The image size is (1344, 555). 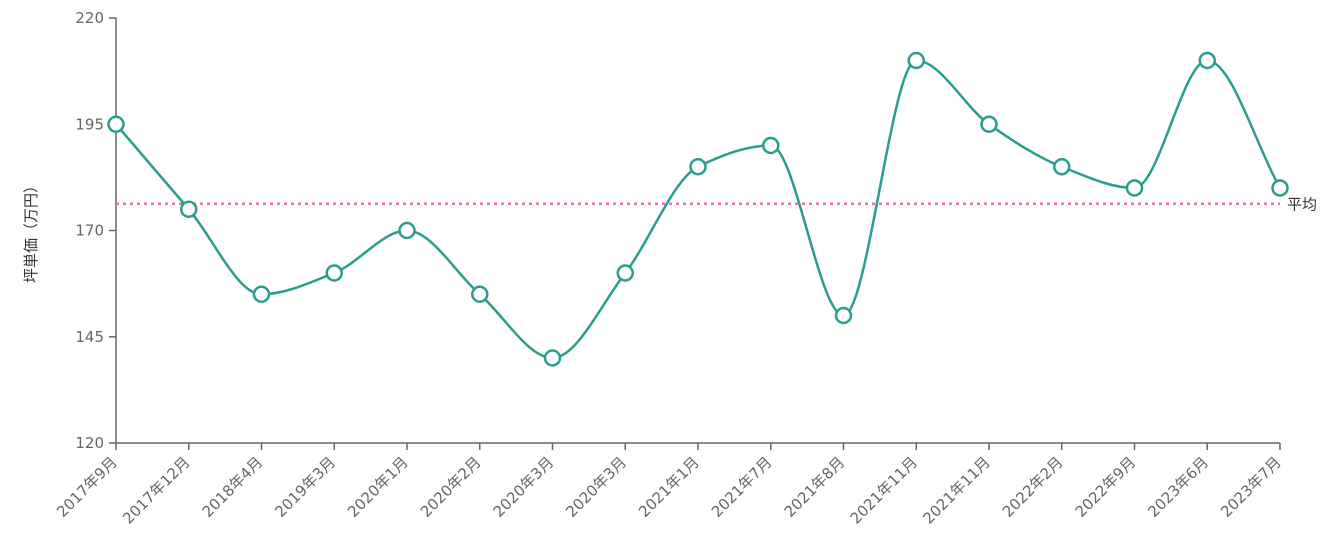 What do you see at coordinates (89, 443) in the screenshot?
I see `y-tick-label: 120` at bounding box center [89, 443].